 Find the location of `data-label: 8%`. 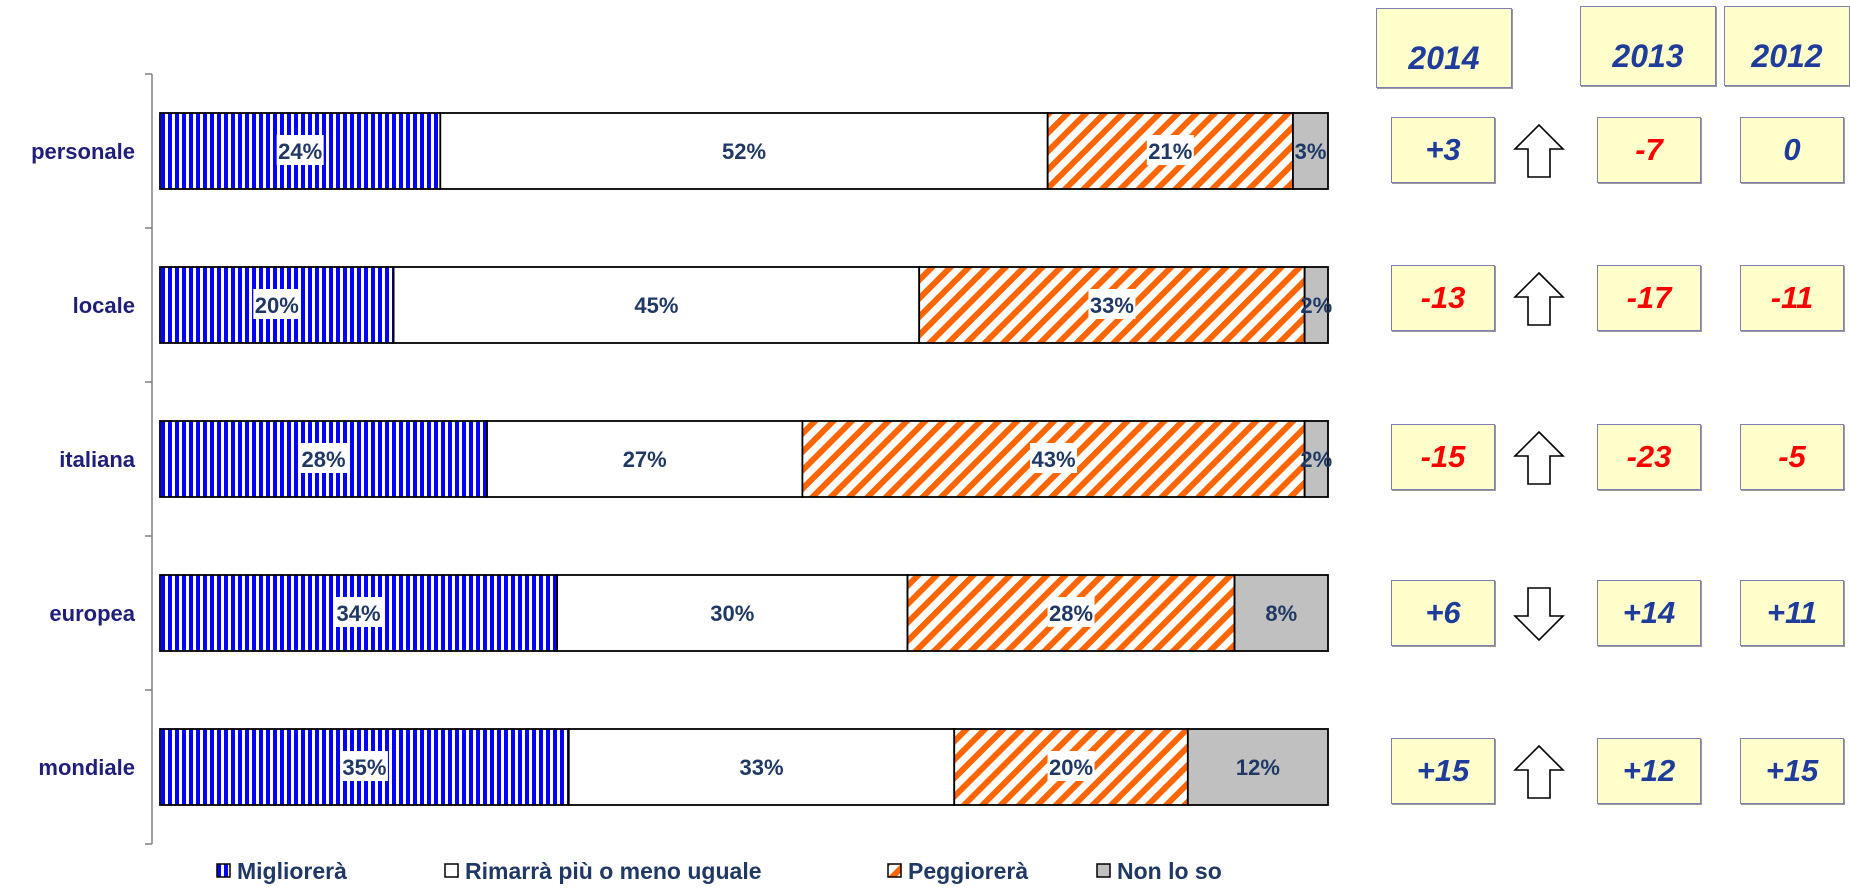

data-label: 8% is located at coordinates (1281, 613).